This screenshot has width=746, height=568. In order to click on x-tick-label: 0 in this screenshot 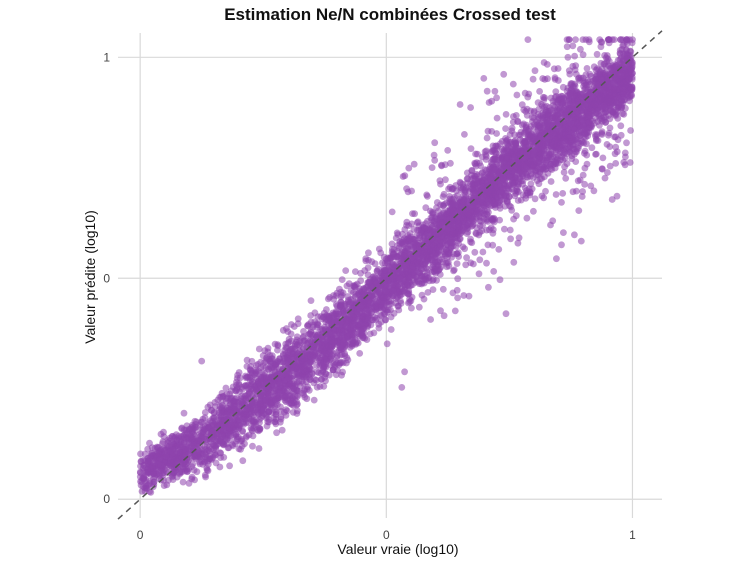, I will do `click(386, 535)`.